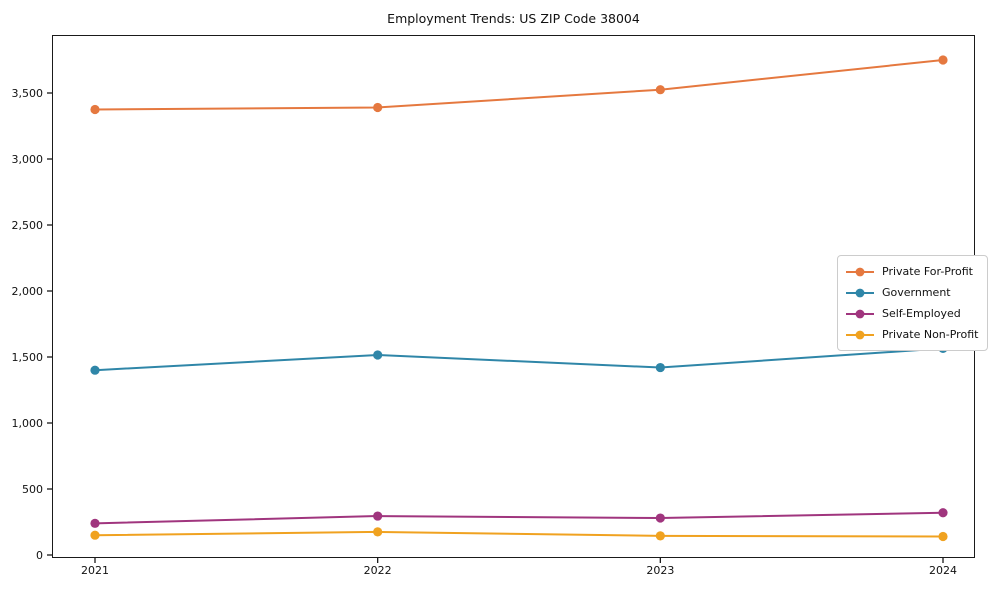  Describe the element at coordinates (27, 159) in the screenshot. I see `y-axis-tick-label: 3,000` at that location.